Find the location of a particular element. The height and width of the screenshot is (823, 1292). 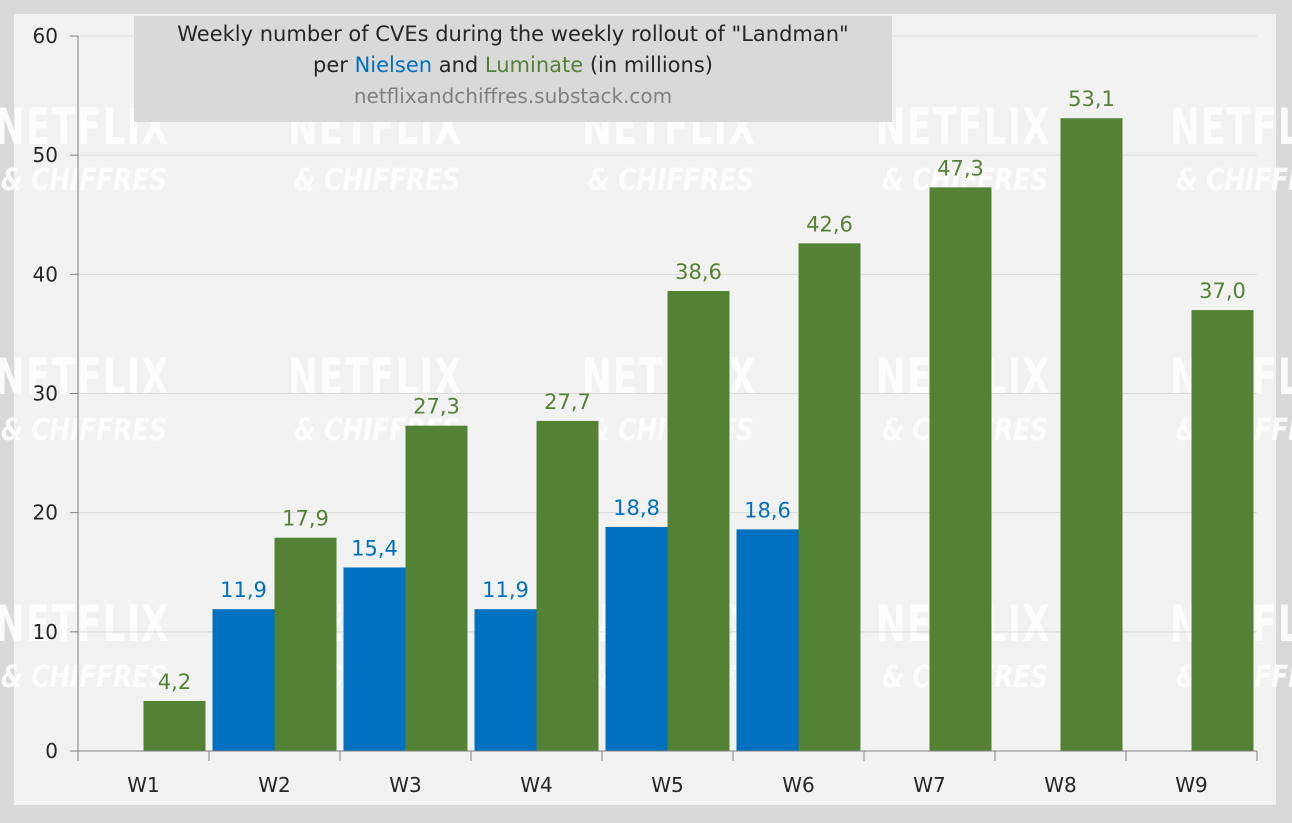

data-label-nielsen: 18,6 is located at coordinates (767, 510).